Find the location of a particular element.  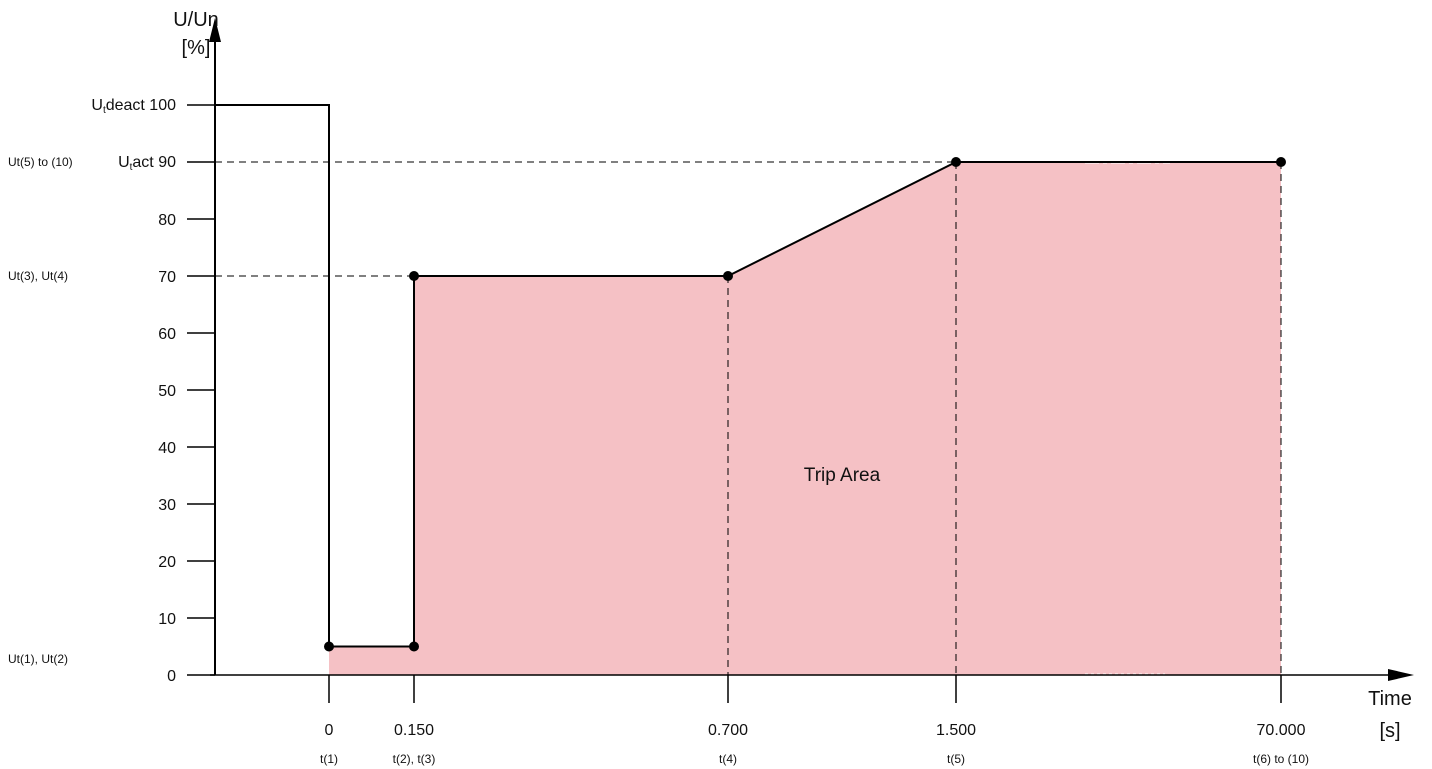

x-tick-label-0: 0 is located at coordinates (329, 730).